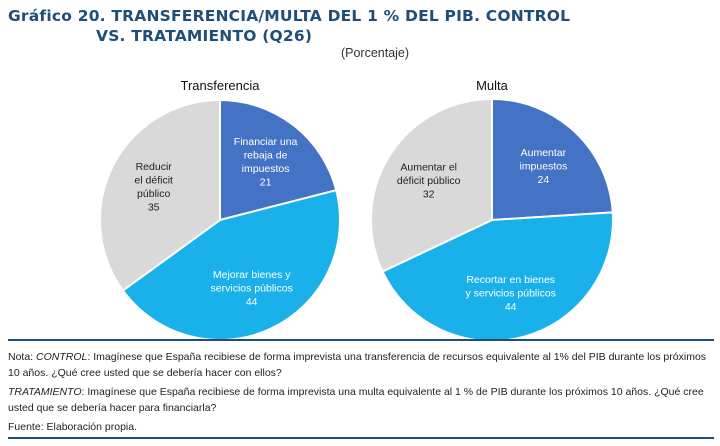 The image size is (720, 446). What do you see at coordinates (62, 357) in the screenshot?
I see `note-control-label: CONTROL` at bounding box center [62, 357].